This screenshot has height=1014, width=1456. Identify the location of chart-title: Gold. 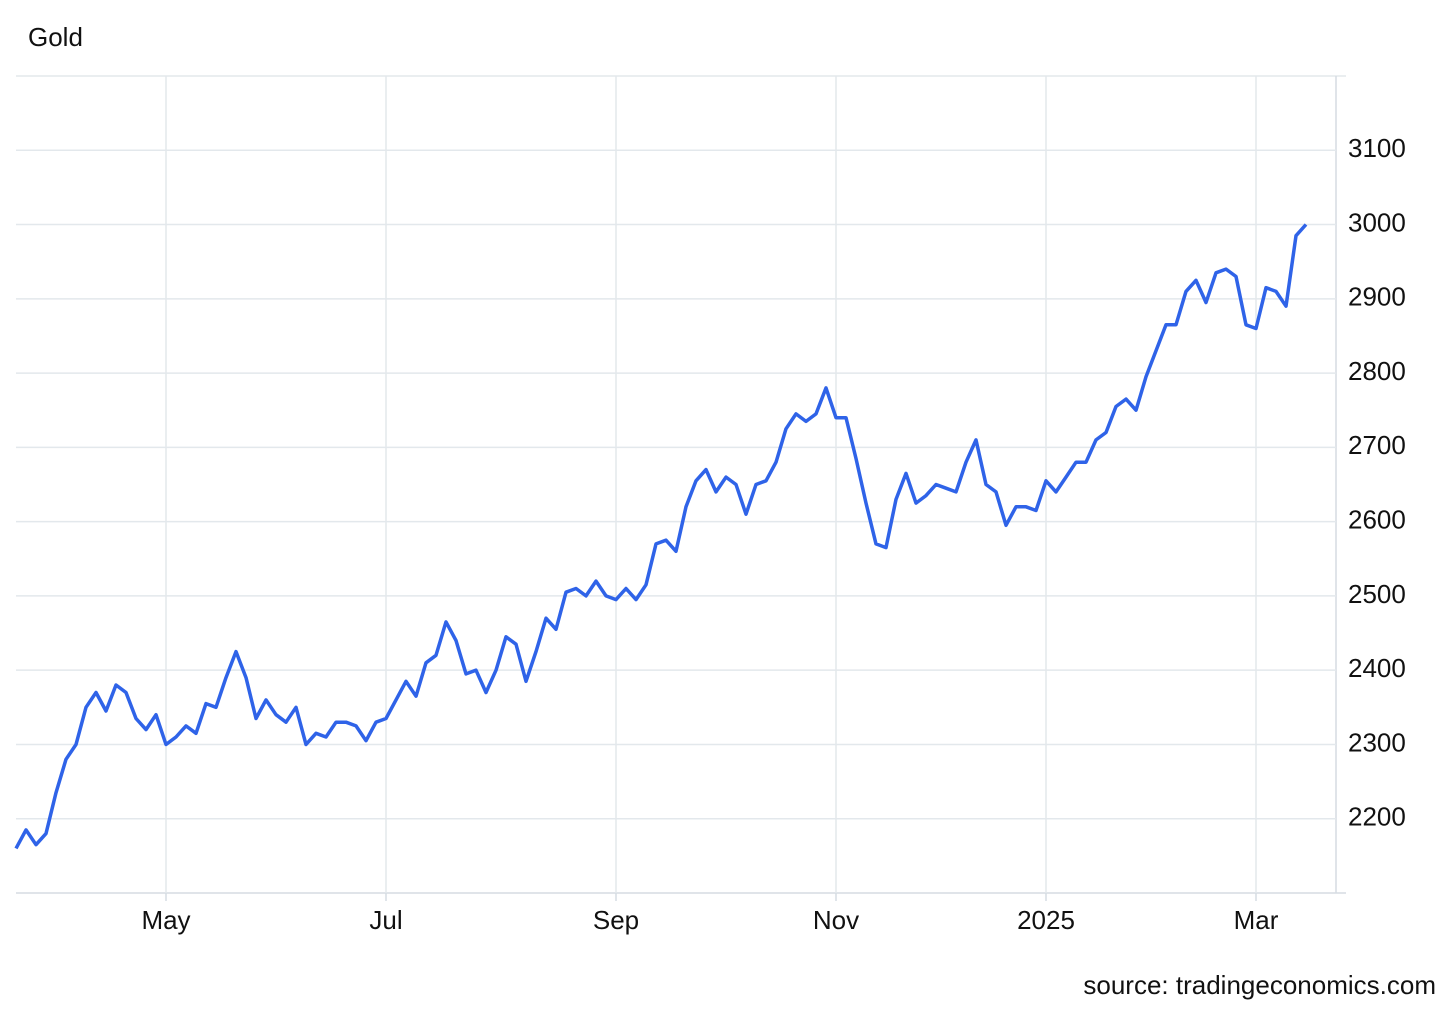
(55, 37).